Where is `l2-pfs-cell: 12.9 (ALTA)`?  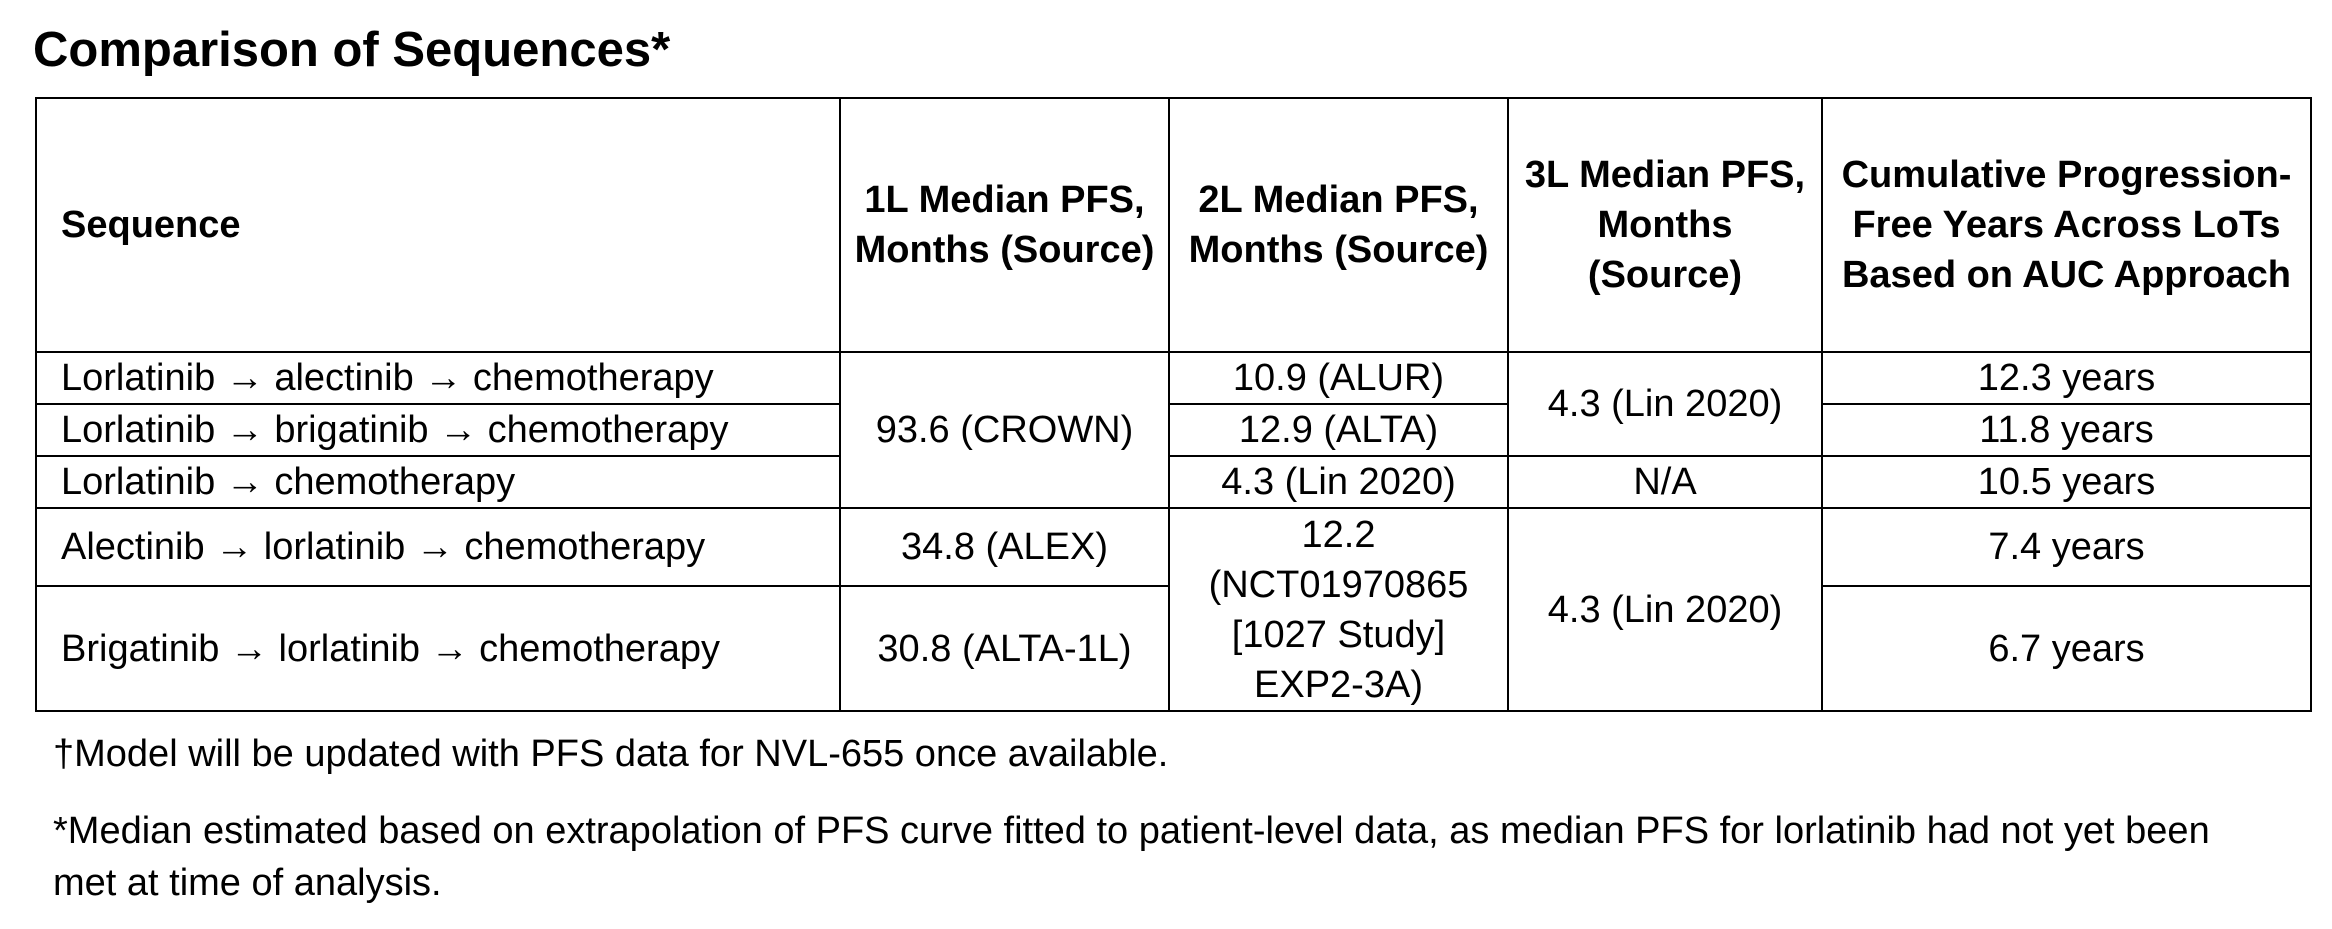 l2-pfs-cell: 12.9 (ALTA) is located at coordinates (1338, 430).